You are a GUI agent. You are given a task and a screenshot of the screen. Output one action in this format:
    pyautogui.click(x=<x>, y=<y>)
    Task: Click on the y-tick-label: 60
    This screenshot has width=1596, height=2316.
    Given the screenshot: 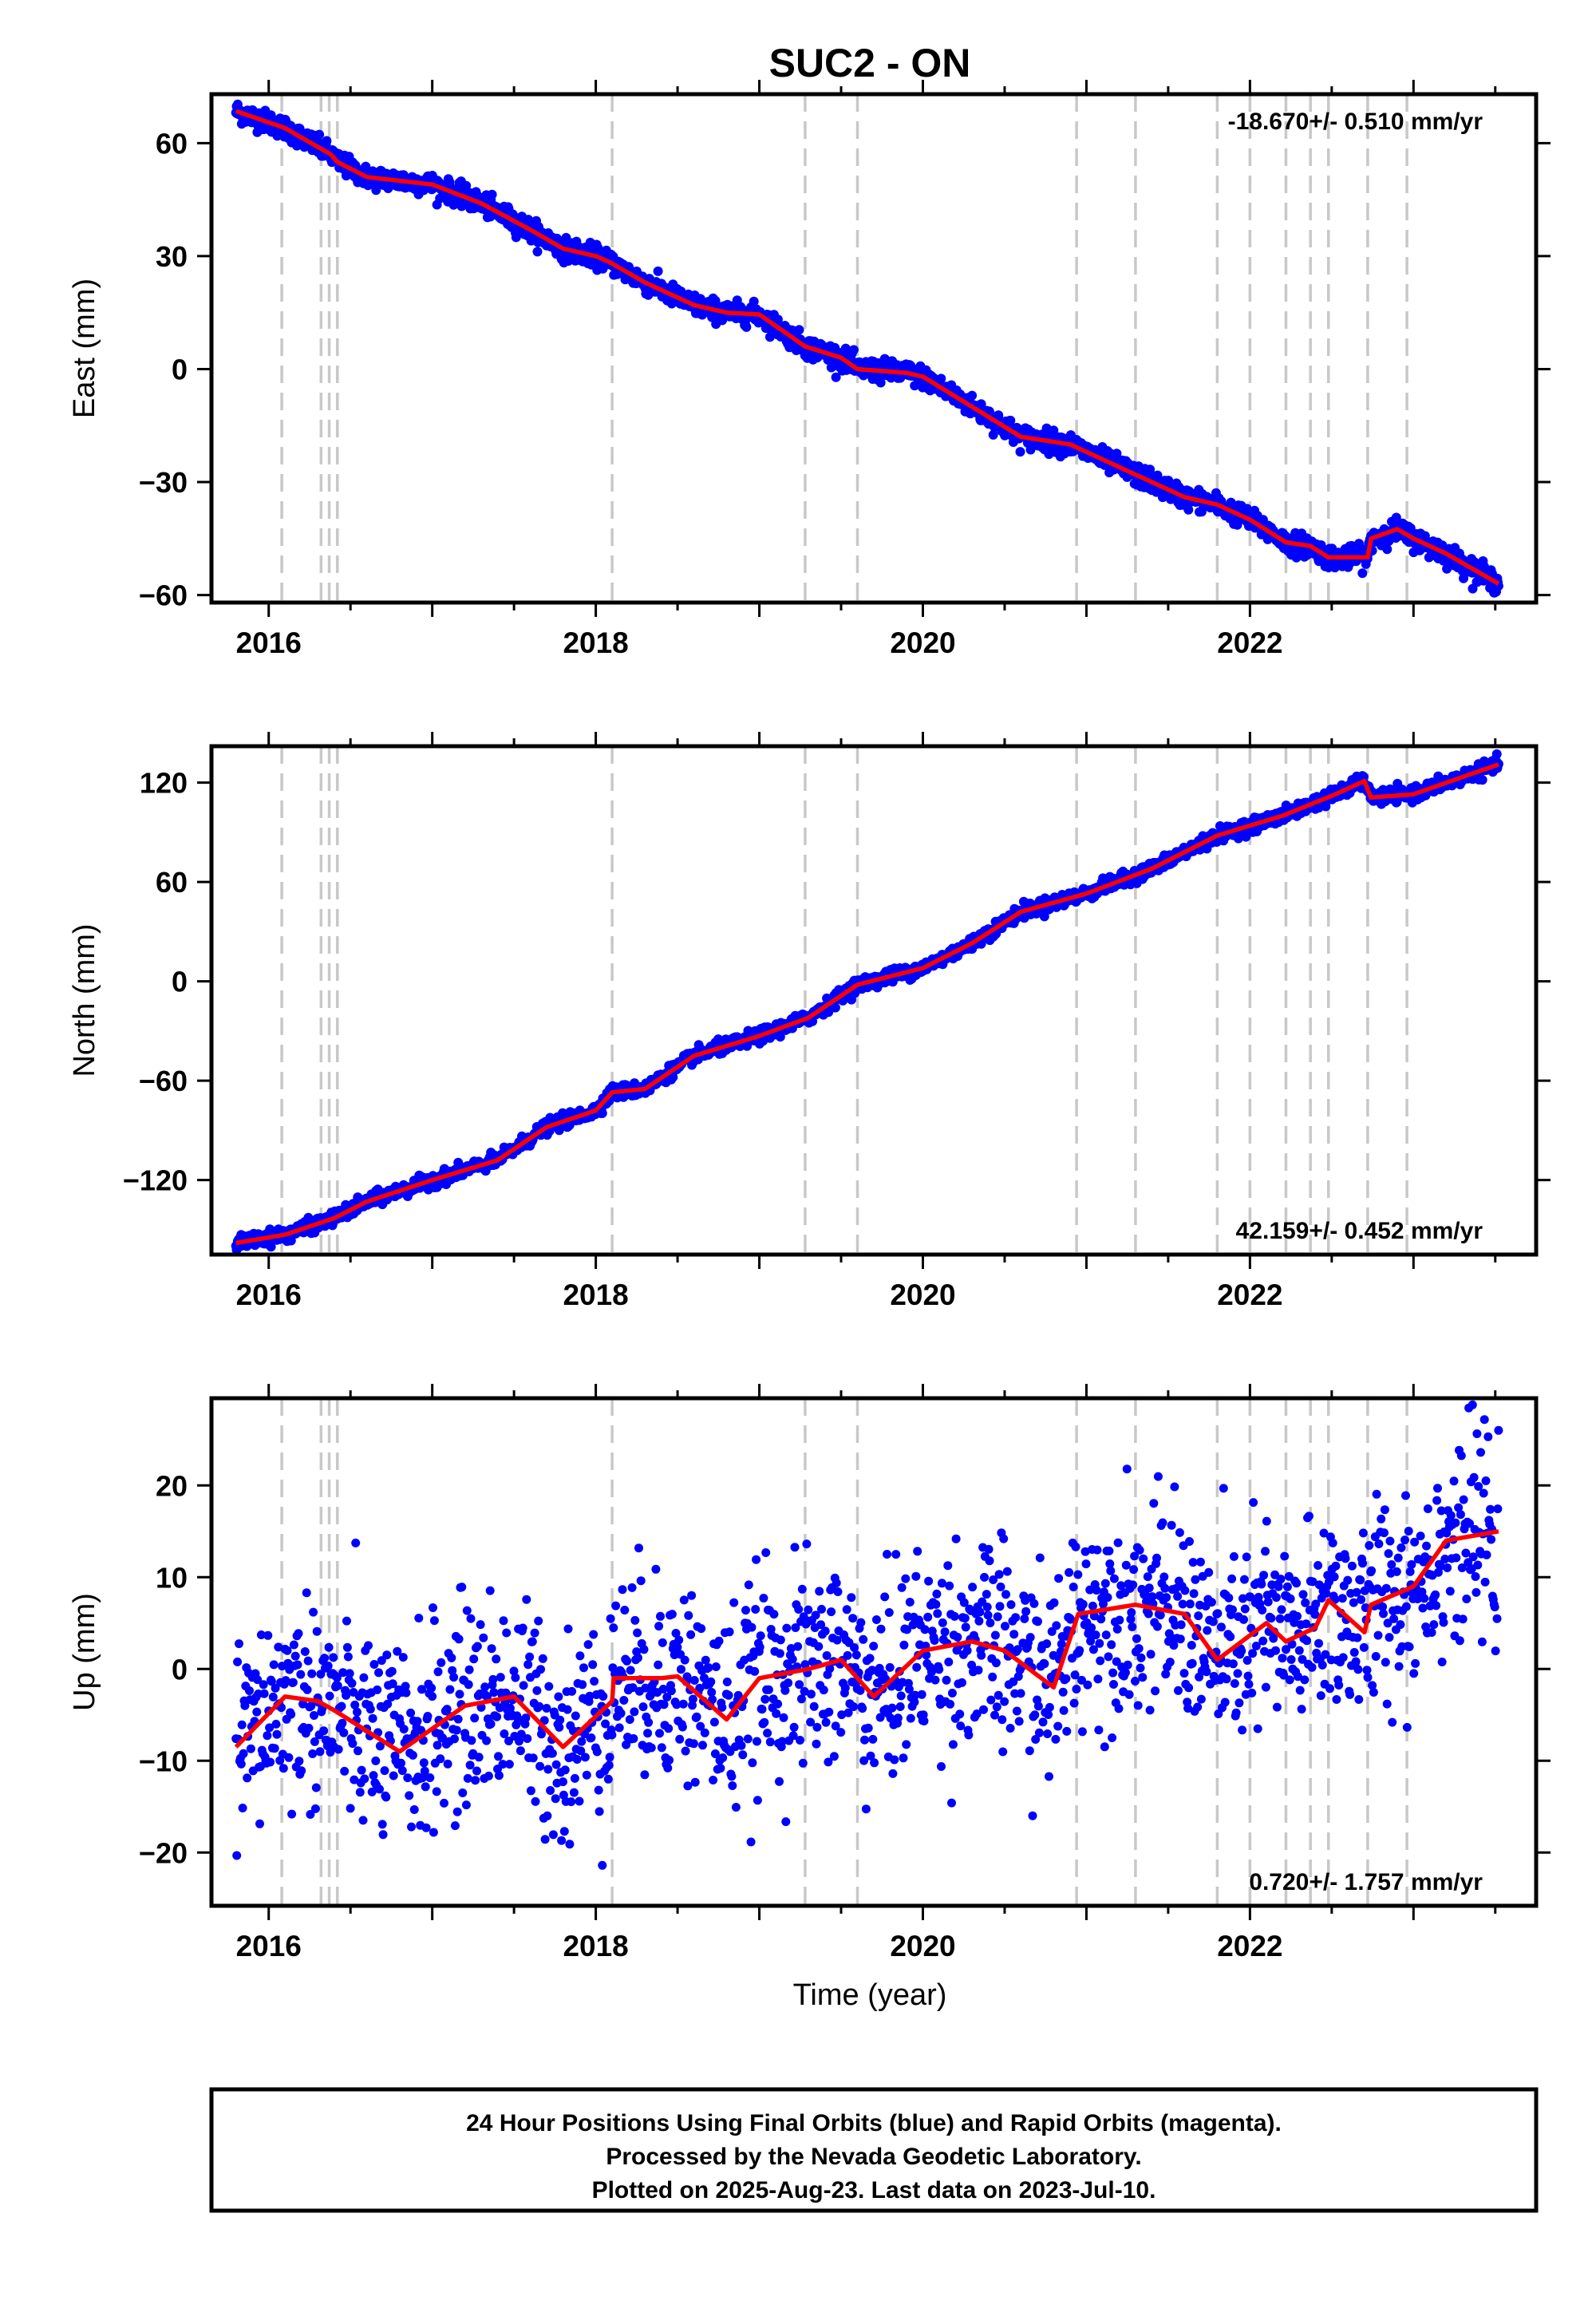 What is the action you would take?
    pyautogui.click(x=172, y=143)
    